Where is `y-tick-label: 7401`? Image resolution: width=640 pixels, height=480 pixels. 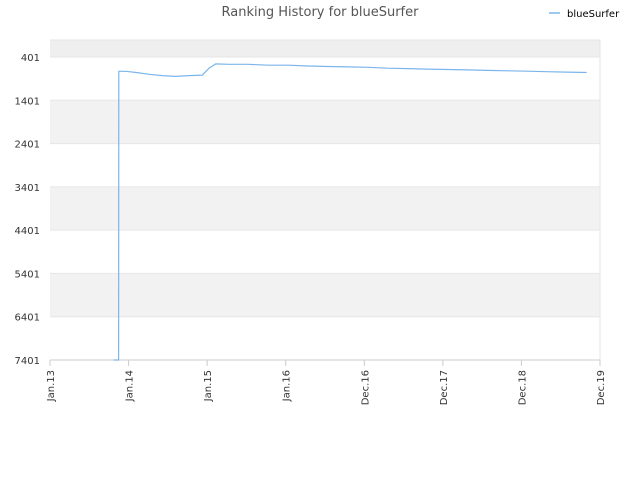 y-tick-label: 7401 is located at coordinates (27, 361).